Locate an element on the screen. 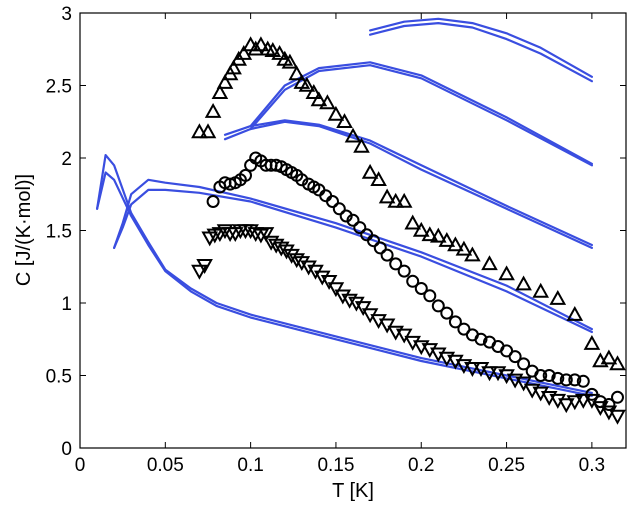 The width and height of the screenshot is (635, 506). y-tick-label: 2 is located at coordinates (66, 159).